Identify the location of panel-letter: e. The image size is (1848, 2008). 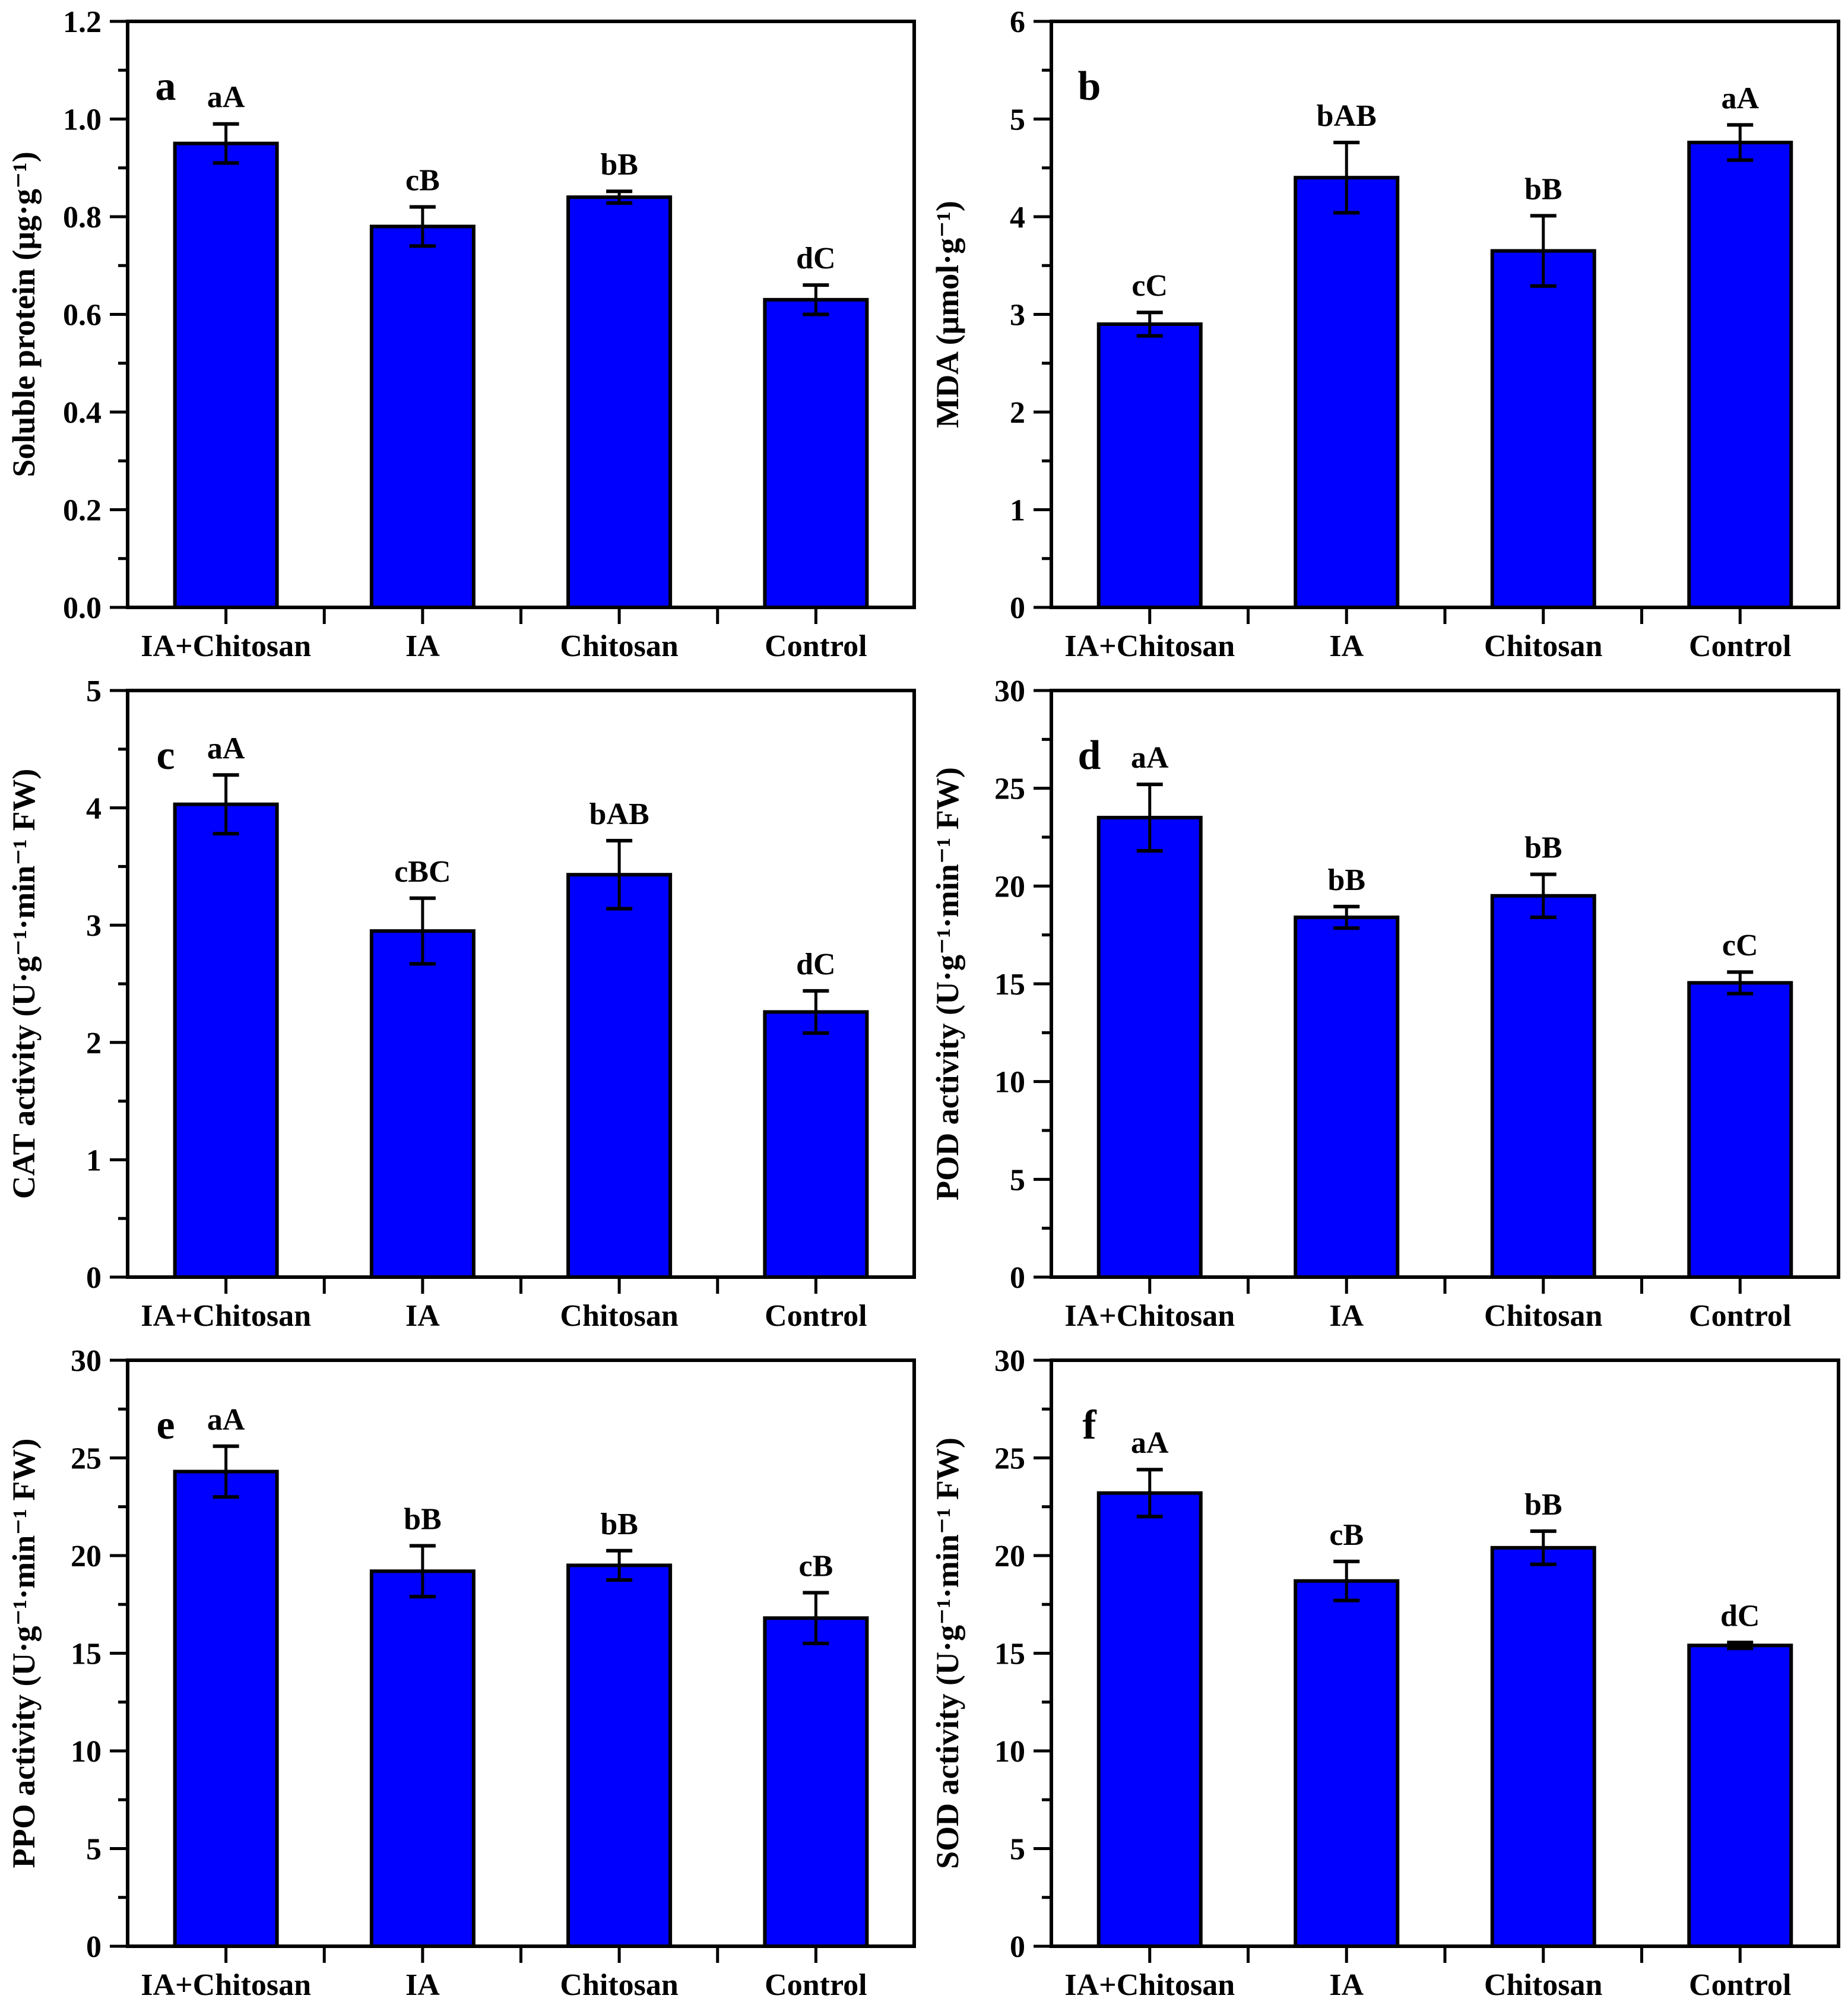
(165, 1425).